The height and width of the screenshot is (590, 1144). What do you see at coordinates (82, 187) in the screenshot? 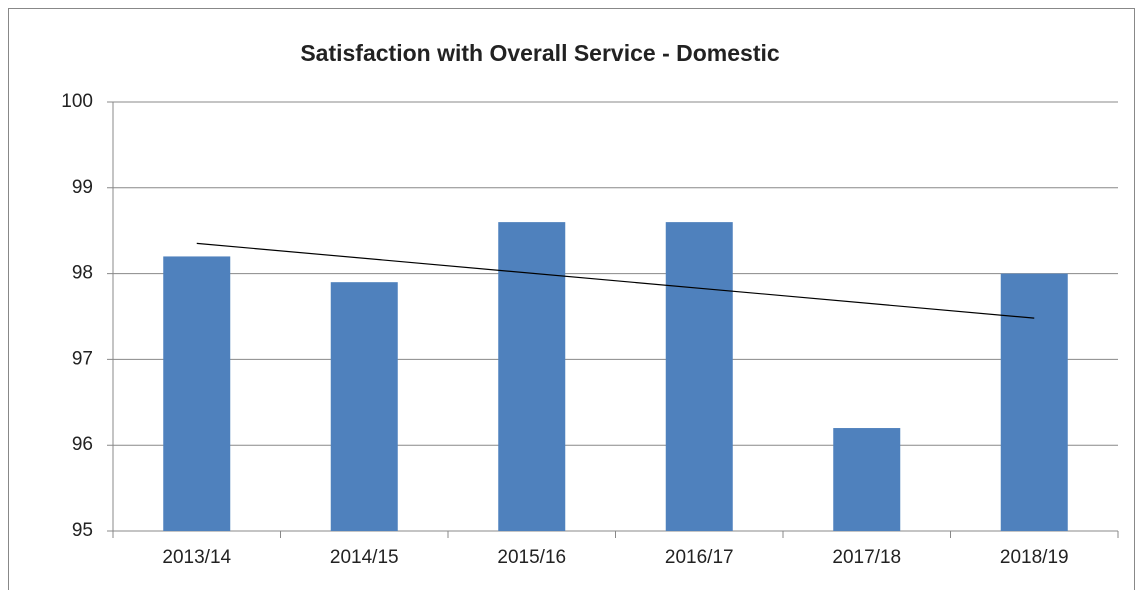
I see `y-tick-label: 99` at bounding box center [82, 187].